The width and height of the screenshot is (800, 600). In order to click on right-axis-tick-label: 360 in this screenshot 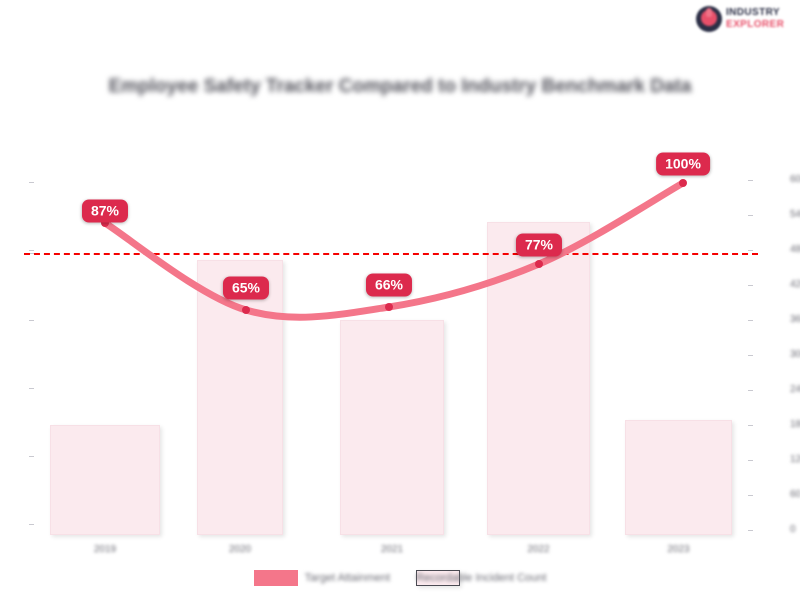, I will do `click(795, 319)`.